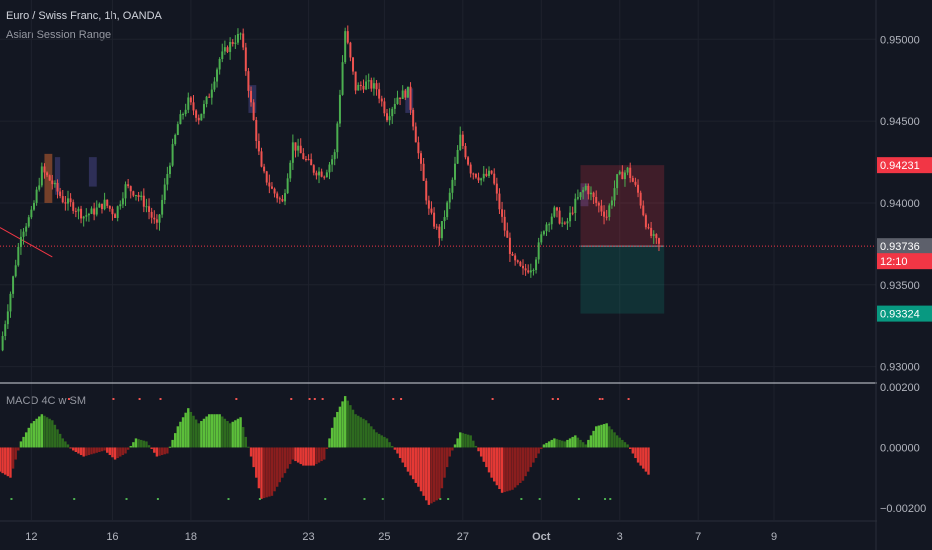  What do you see at coordinates (46, 401) in the screenshot?
I see `macd-legend: MACD 4C w SM` at bounding box center [46, 401].